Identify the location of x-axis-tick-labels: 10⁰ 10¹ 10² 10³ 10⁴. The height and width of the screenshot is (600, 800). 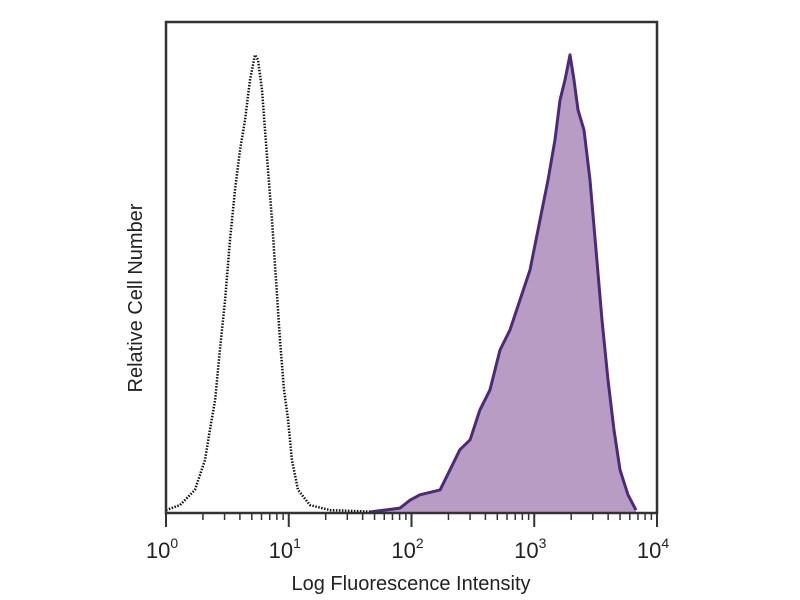
(407, 549).